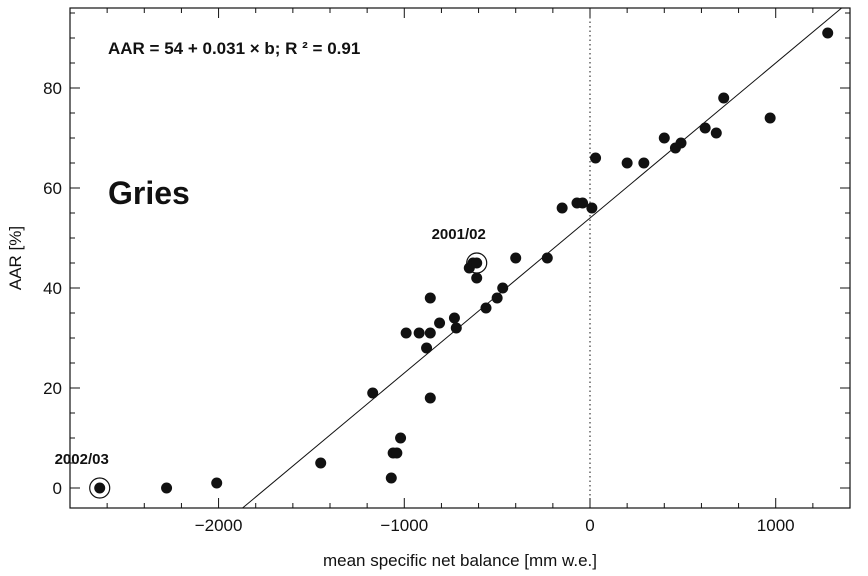 Image resolution: width=868 pixels, height=576 pixels. Describe the element at coordinates (57, 488) in the screenshot. I see `y-tick-label: 0` at that location.